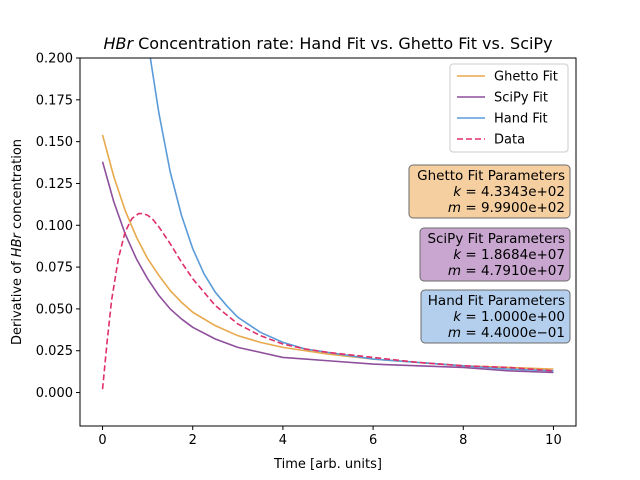  Describe the element at coordinates (509, 255) in the screenshot. I see `param-k: k = 1.8684e+07` at that location.